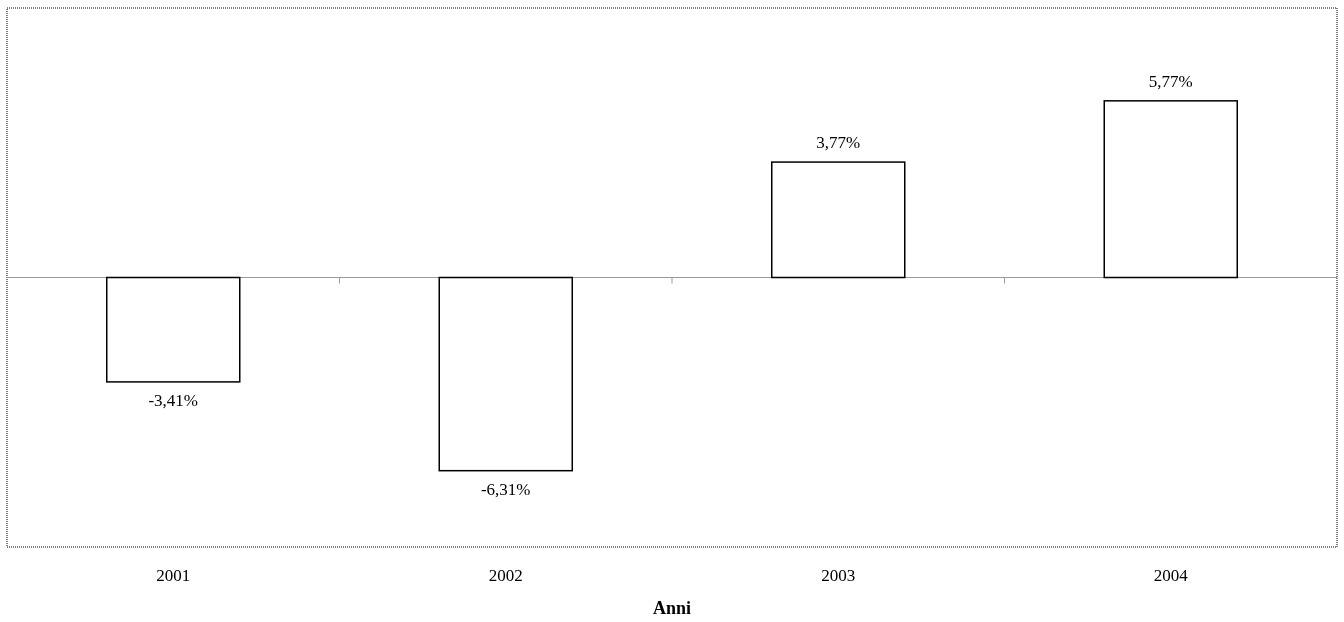  I want to click on x-tick-label: 2002, so click(505, 575).